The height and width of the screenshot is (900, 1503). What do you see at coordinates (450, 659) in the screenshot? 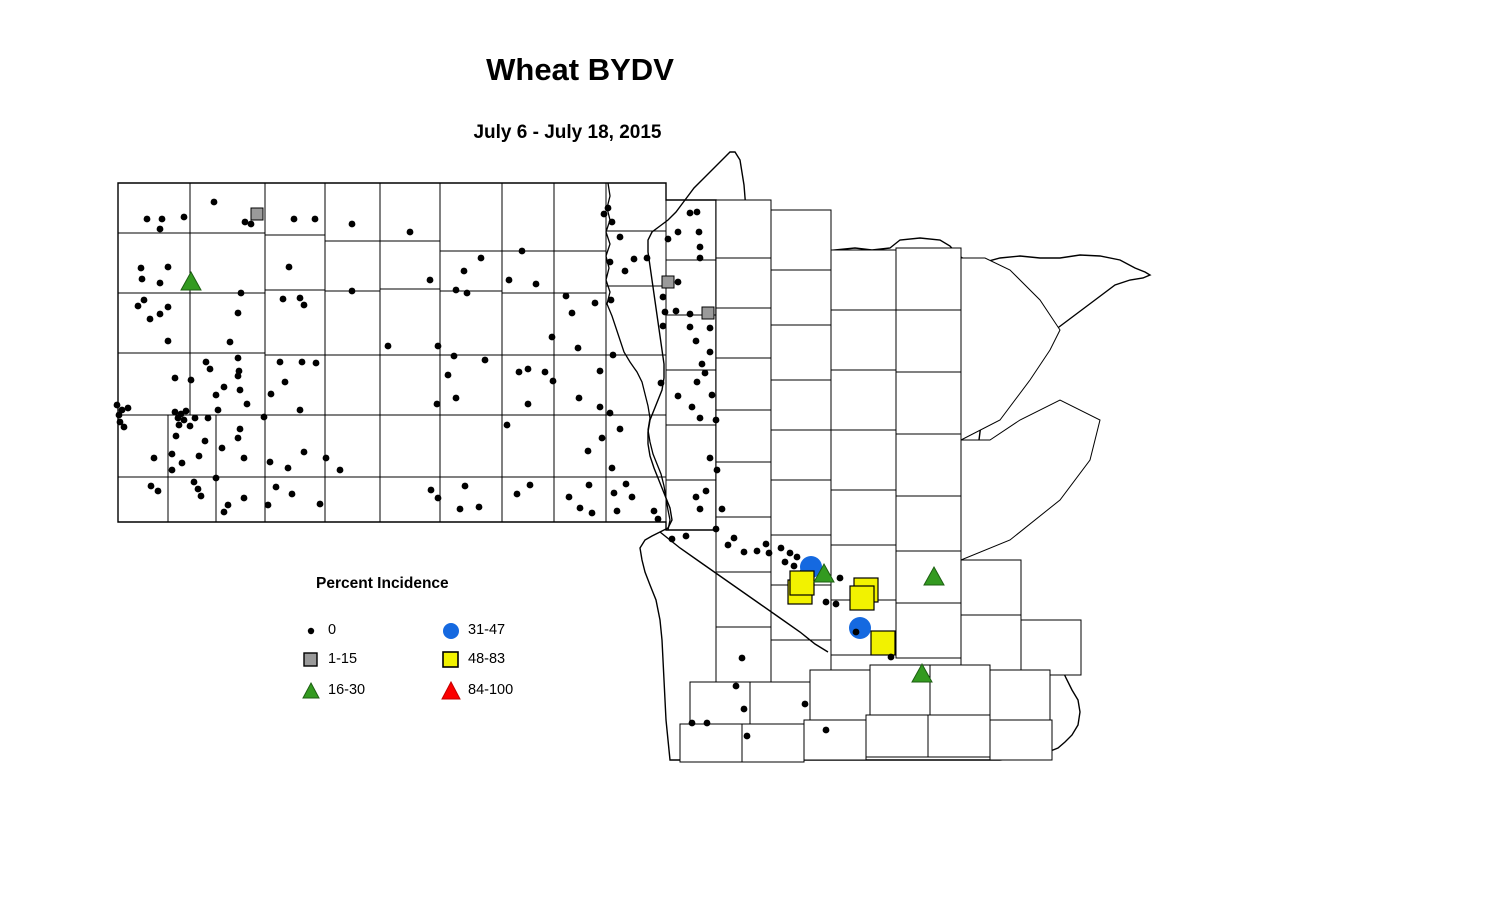
I see `yellow-square-icon` at bounding box center [450, 659].